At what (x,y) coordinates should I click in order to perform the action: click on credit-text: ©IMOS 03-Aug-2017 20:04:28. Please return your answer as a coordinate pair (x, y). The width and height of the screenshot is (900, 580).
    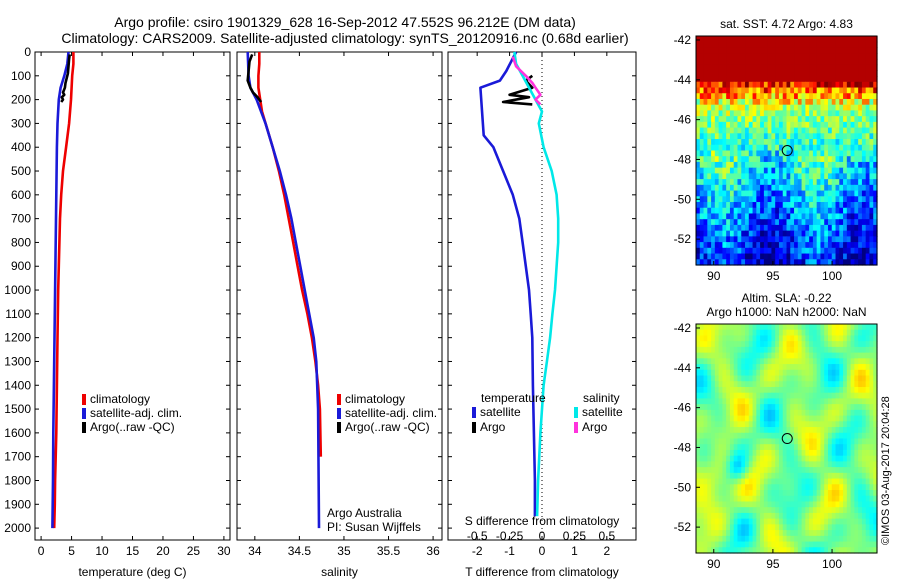
    Looking at the image, I should click on (886, 470).